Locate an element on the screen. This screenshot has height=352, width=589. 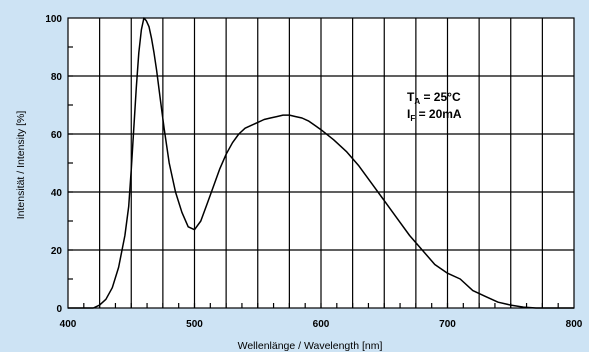
annotation-if: IF = 20mA is located at coordinates (434, 115).